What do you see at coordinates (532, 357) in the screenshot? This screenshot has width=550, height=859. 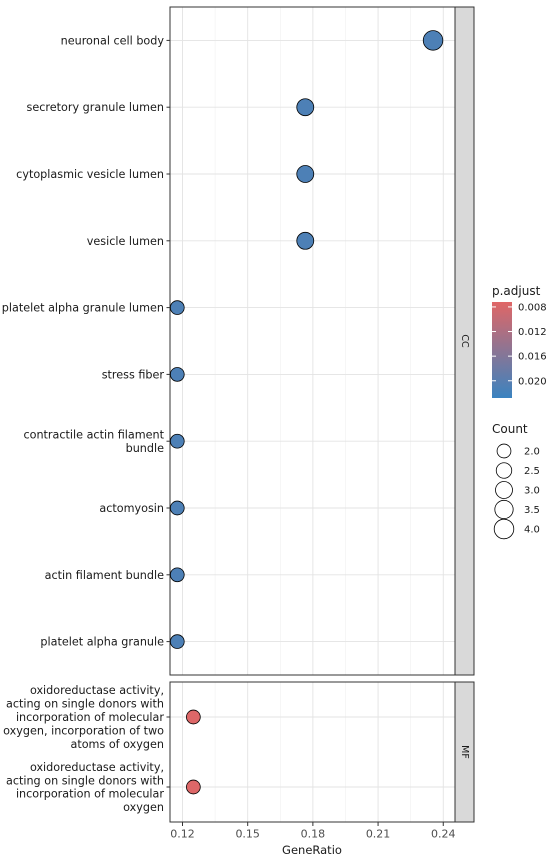 I see `color-legend-label: 0.016` at bounding box center [532, 357].